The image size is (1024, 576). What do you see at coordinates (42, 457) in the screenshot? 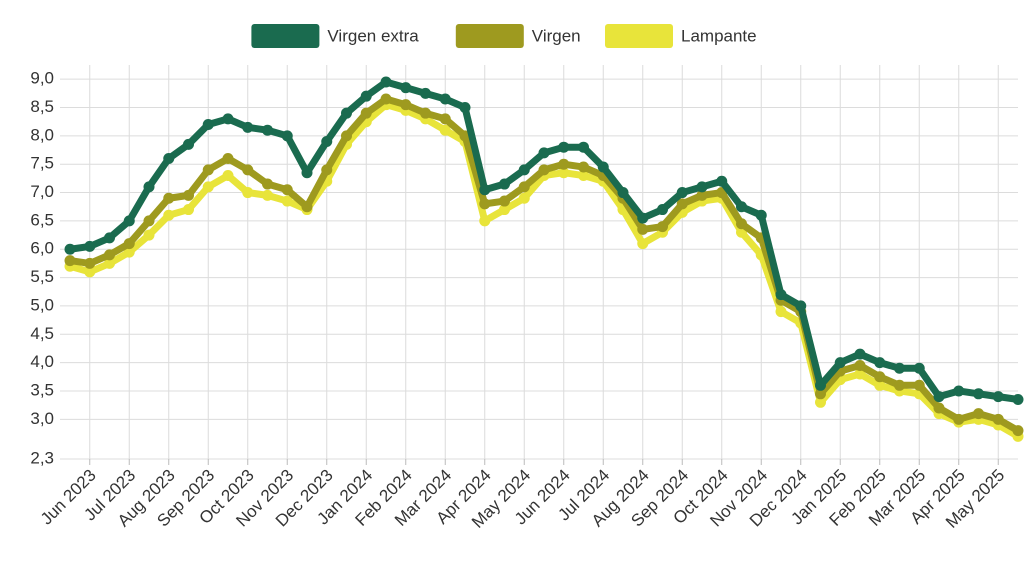
I see `y-tick-label: 2,3` at bounding box center [42, 457].